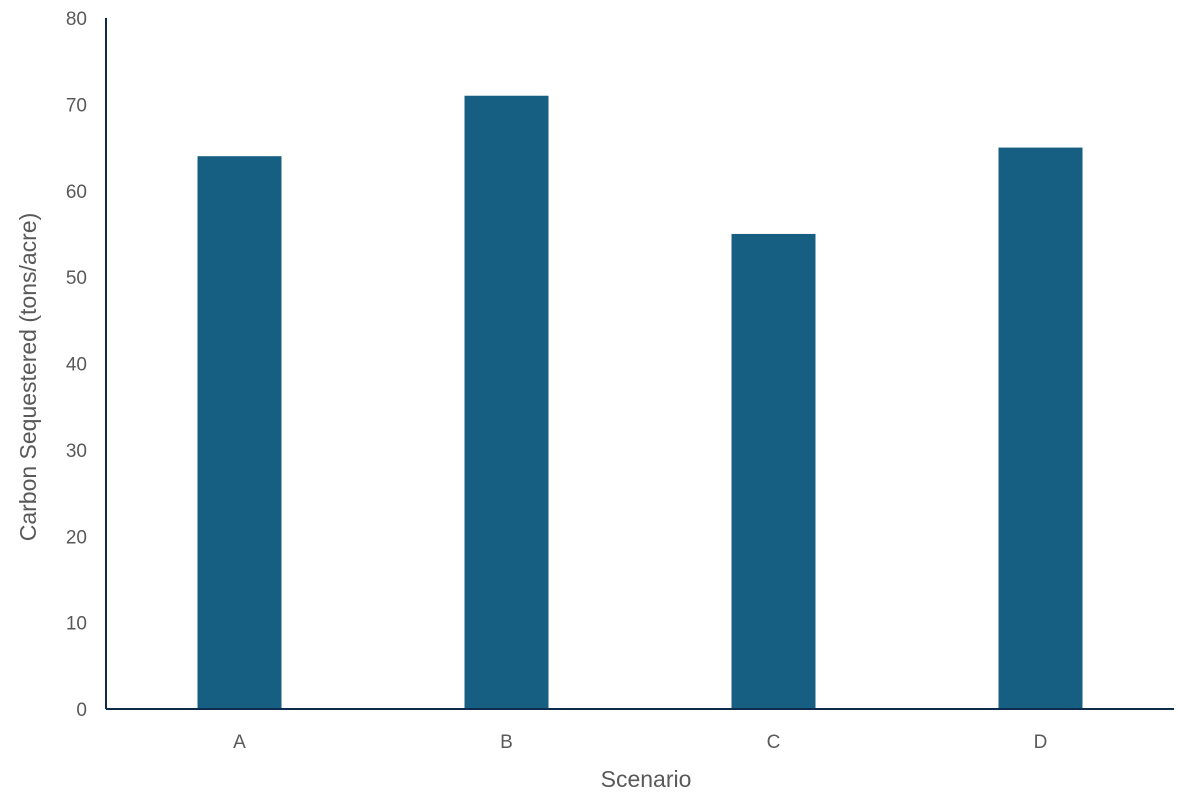  I want to click on y-tick-label: 20, so click(76, 537).